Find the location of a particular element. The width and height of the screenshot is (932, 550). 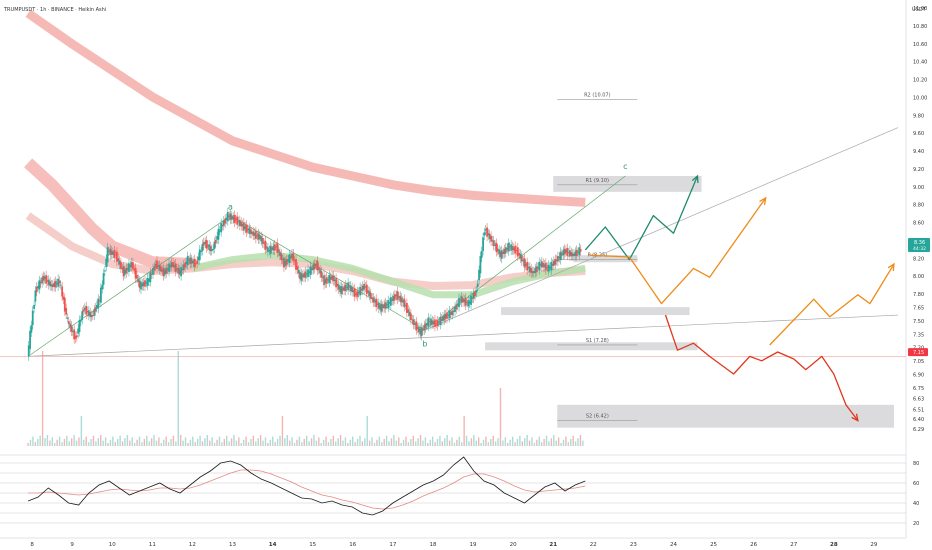

current-price-tag is located at coordinates (918, 352).